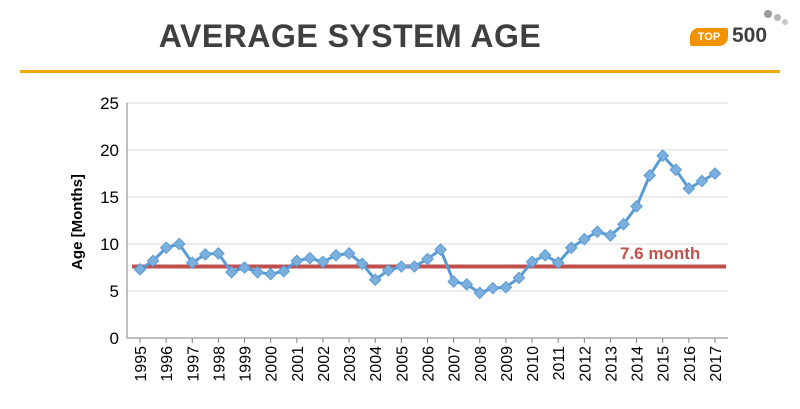 This screenshot has height=409, width=800. Describe the element at coordinates (402, 364) in the screenshot. I see `x-tick-label: 2005` at that location.